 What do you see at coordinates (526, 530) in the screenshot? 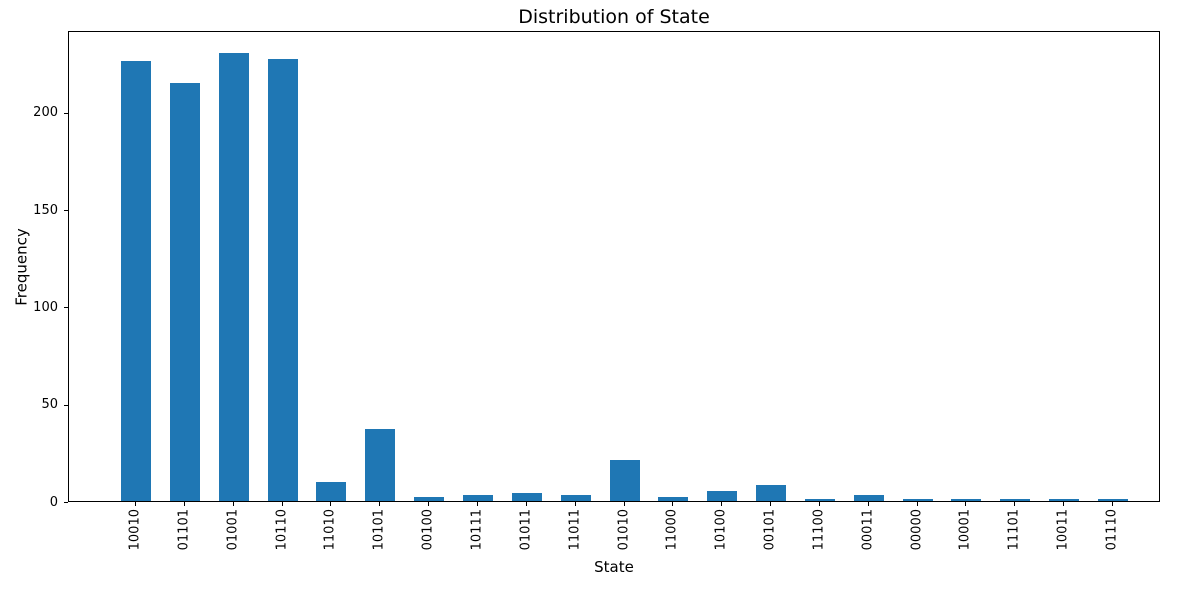
I see `x-tick-label: 01011` at bounding box center [526, 530].